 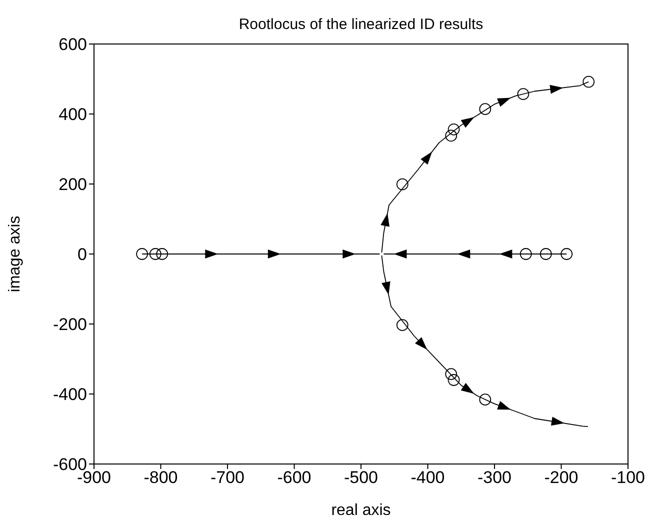 What do you see at coordinates (69, 394) in the screenshot?
I see `y-tick-label: -400` at bounding box center [69, 394].